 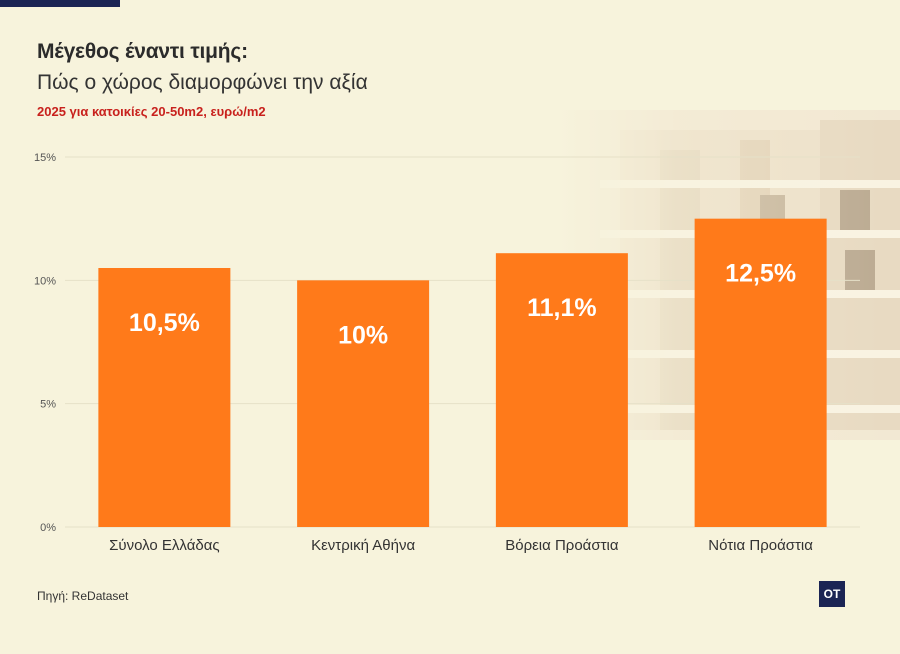 What do you see at coordinates (760, 545) in the screenshot?
I see `x-category-label: Νότια Προάστια` at bounding box center [760, 545].